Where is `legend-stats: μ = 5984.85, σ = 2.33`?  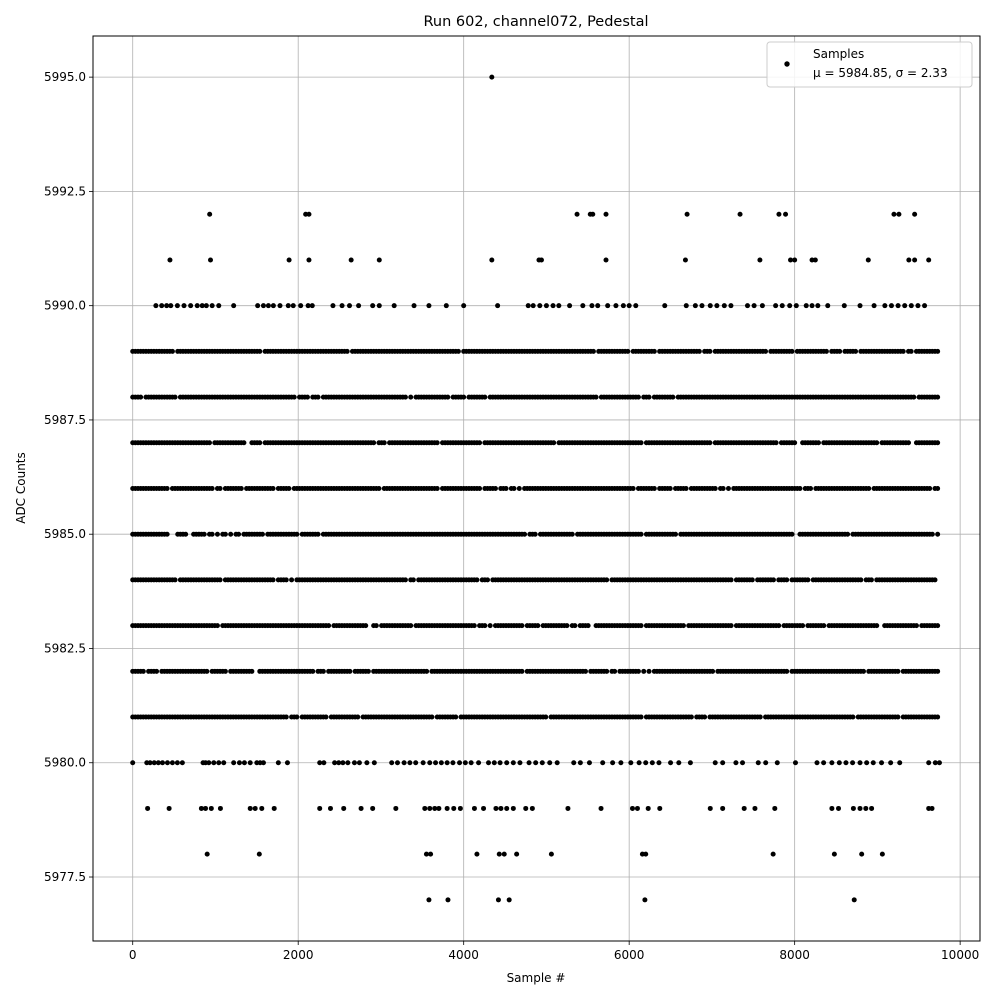
legend-stats: μ = 5984.85, σ = 2.33 is located at coordinates (880, 73).